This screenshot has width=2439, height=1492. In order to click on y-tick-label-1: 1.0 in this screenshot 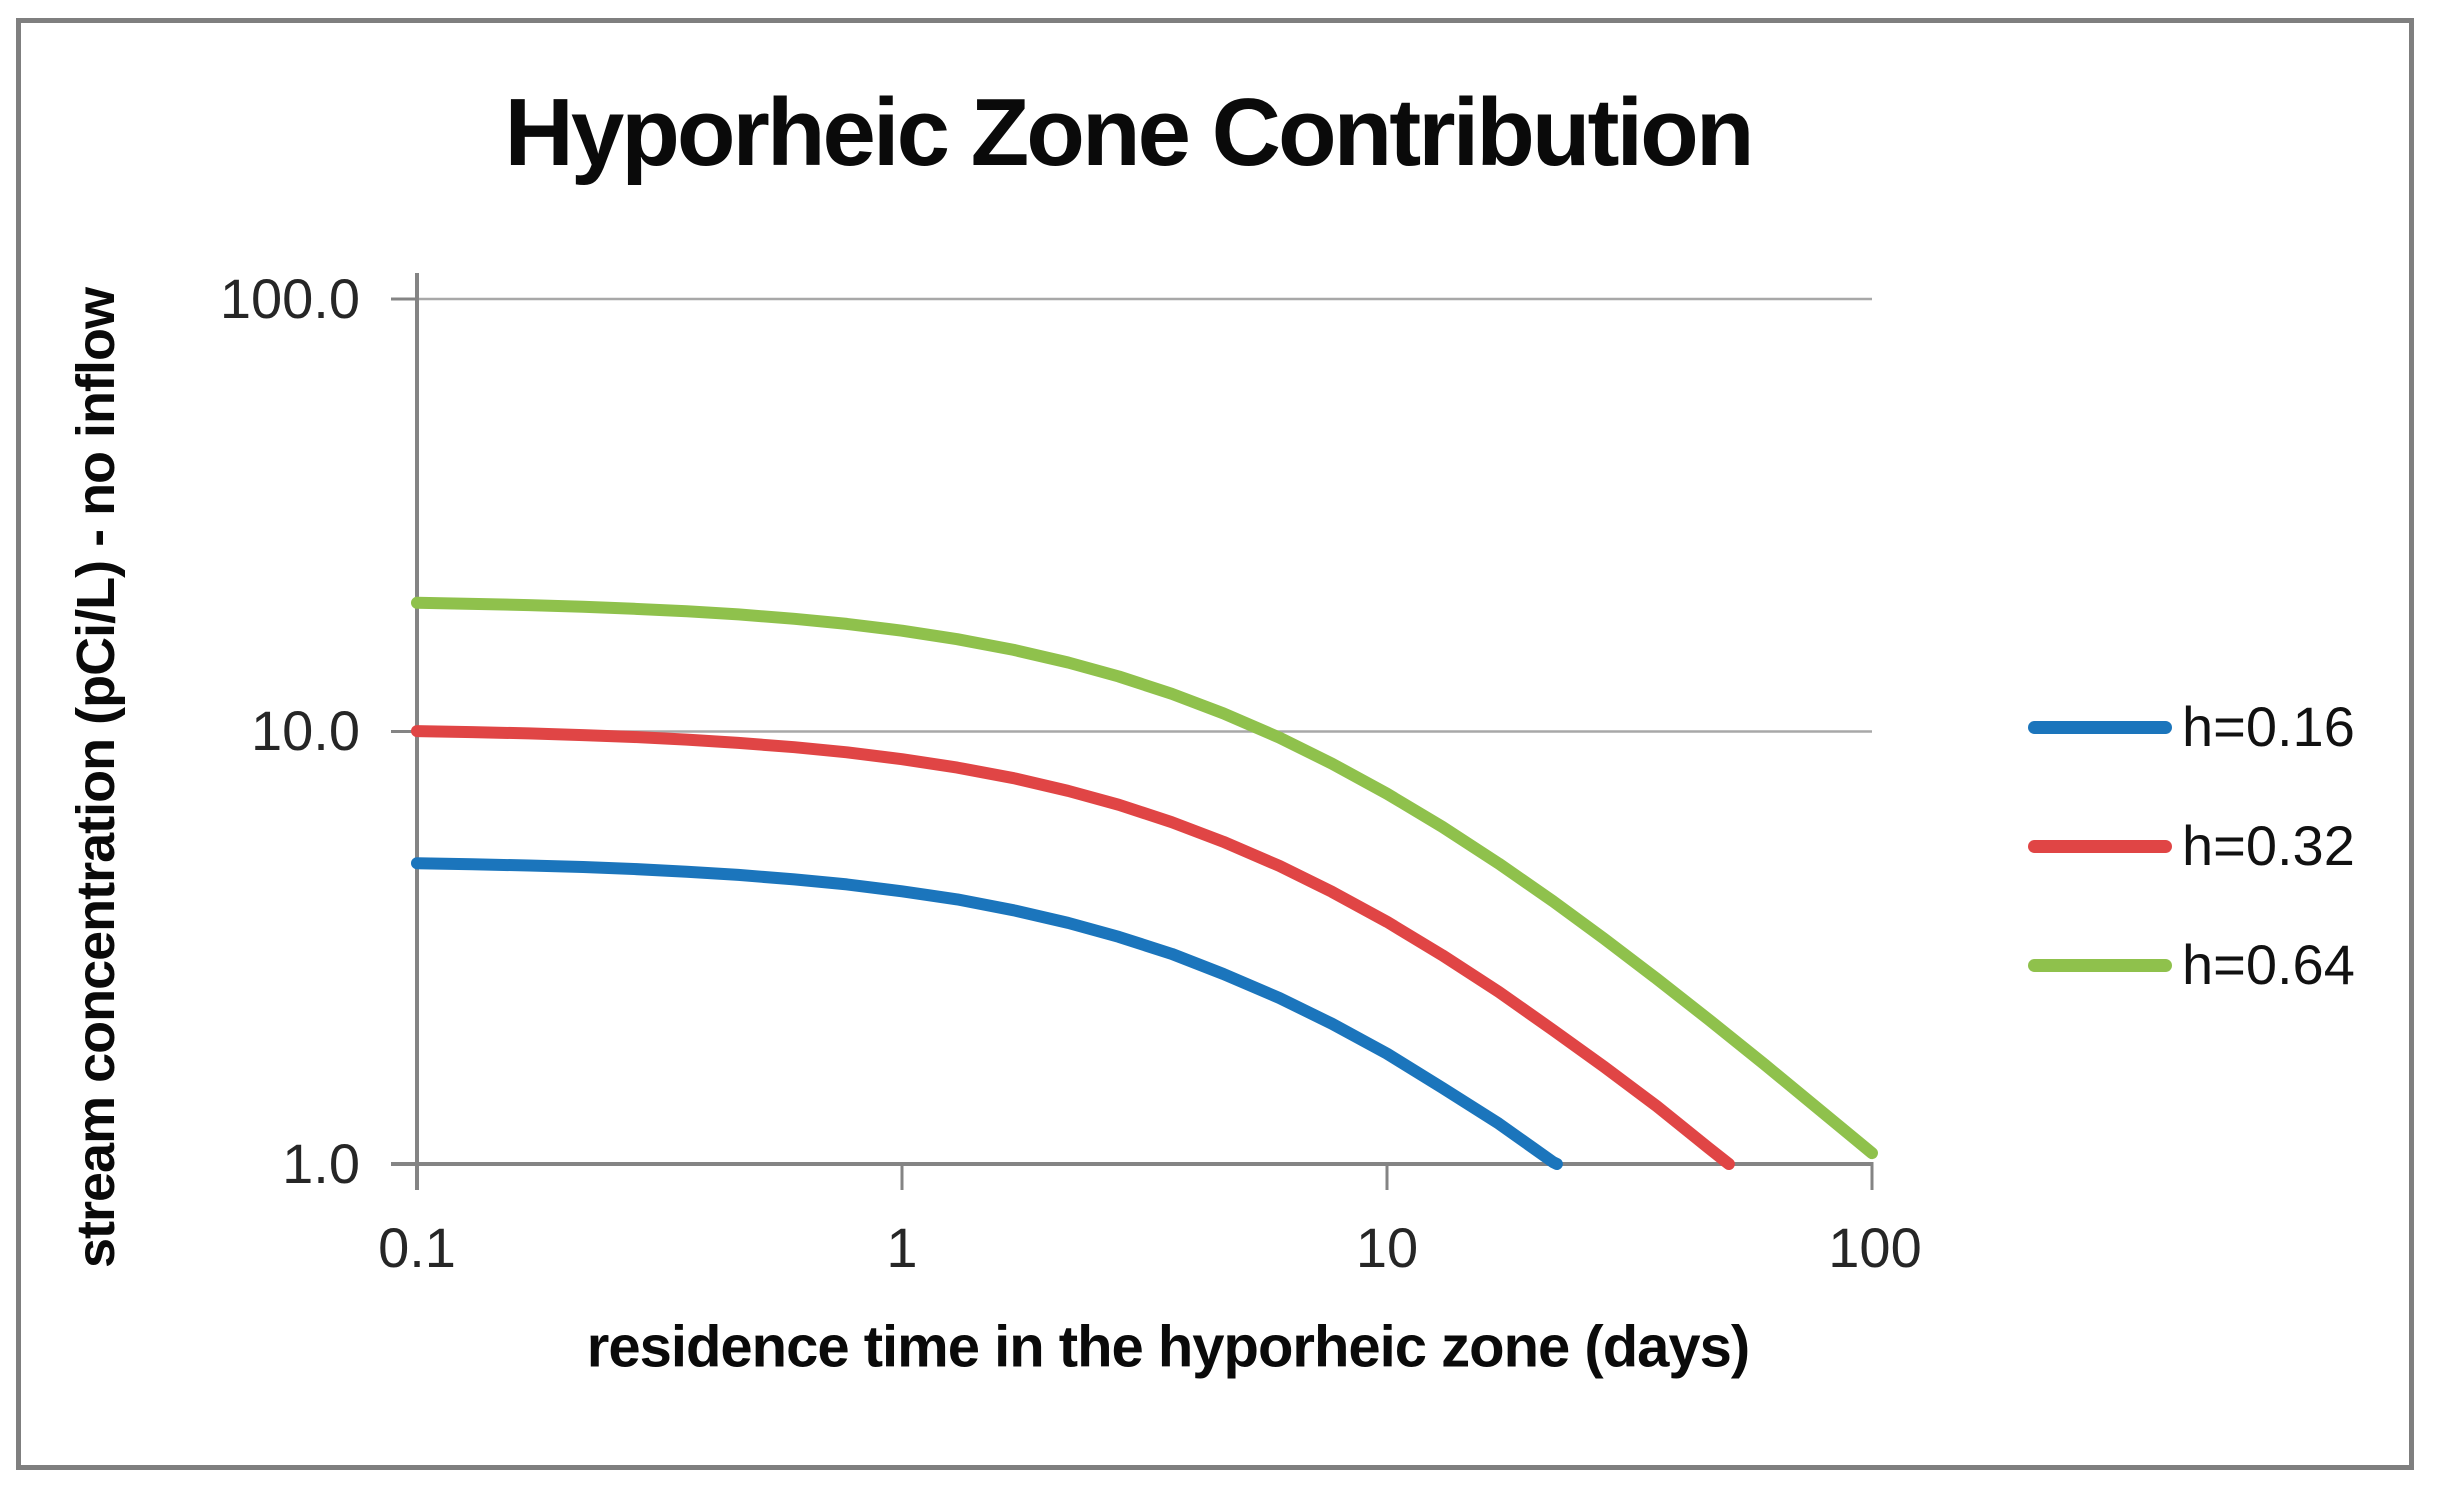, I will do `click(321, 1163)`.